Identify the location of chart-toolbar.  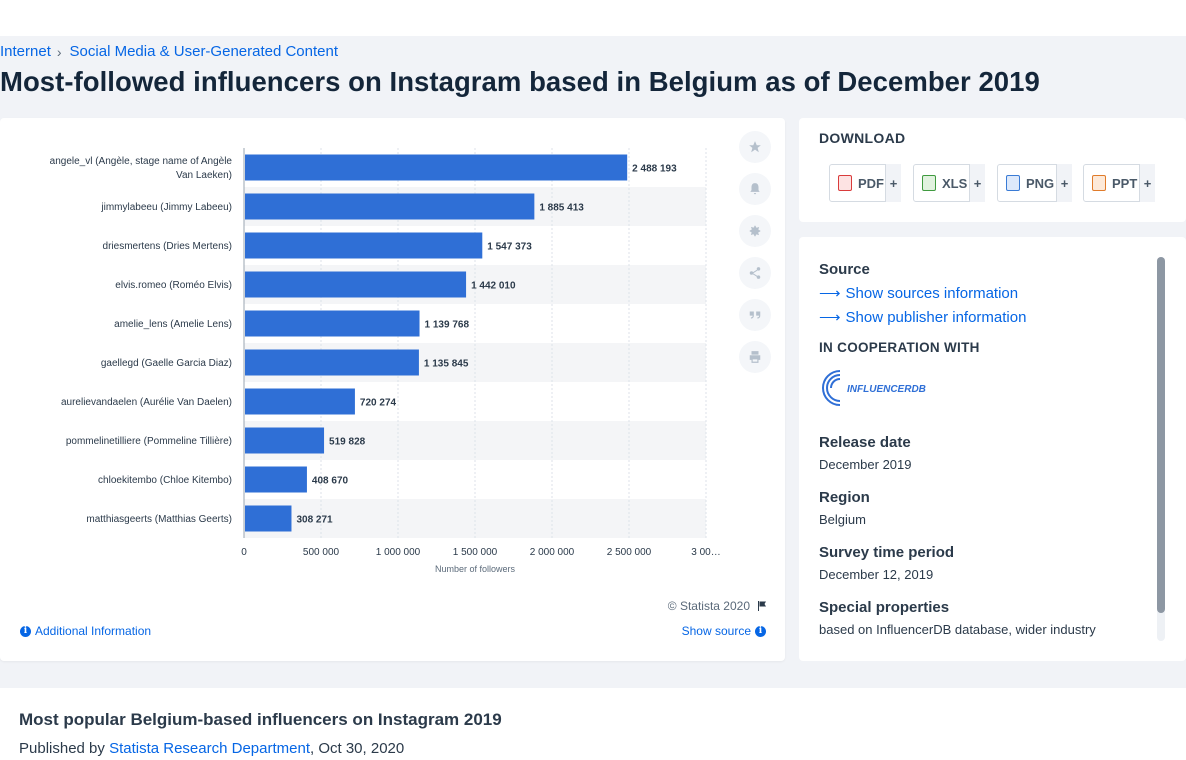
(755, 257).